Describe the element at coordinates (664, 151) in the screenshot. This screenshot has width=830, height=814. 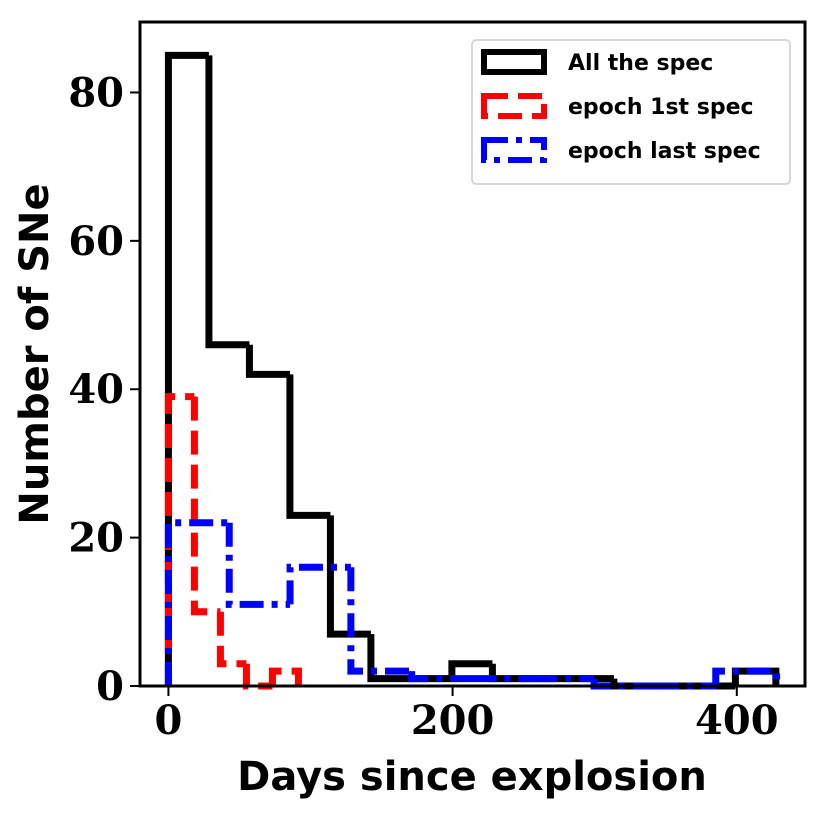
I see `legend-label: epoch last spec` at that location.